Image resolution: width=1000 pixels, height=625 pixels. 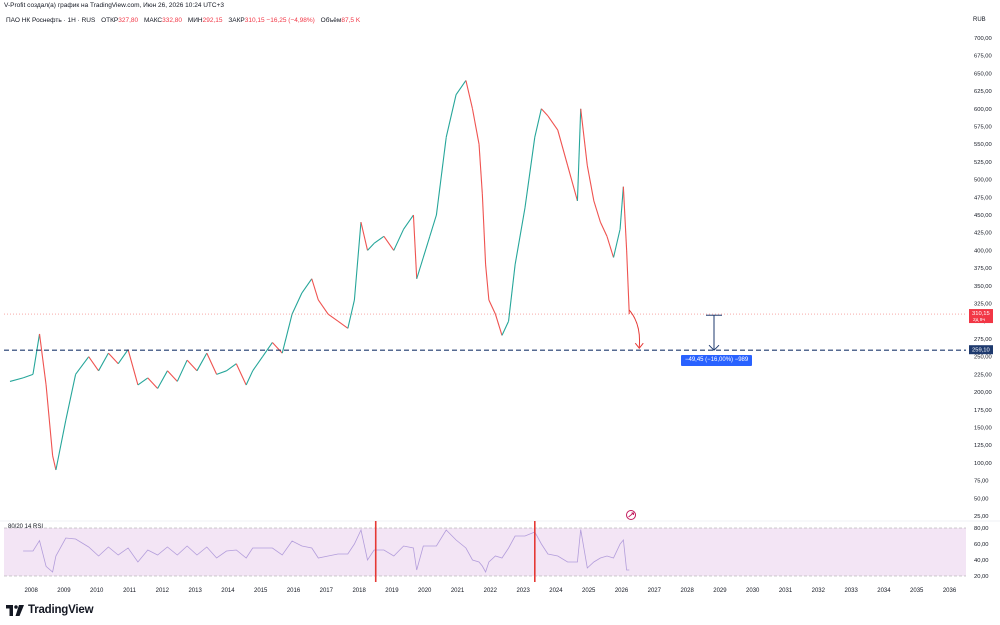 I want to click on time-tick-label: 2020, so click(x=425, y=591).